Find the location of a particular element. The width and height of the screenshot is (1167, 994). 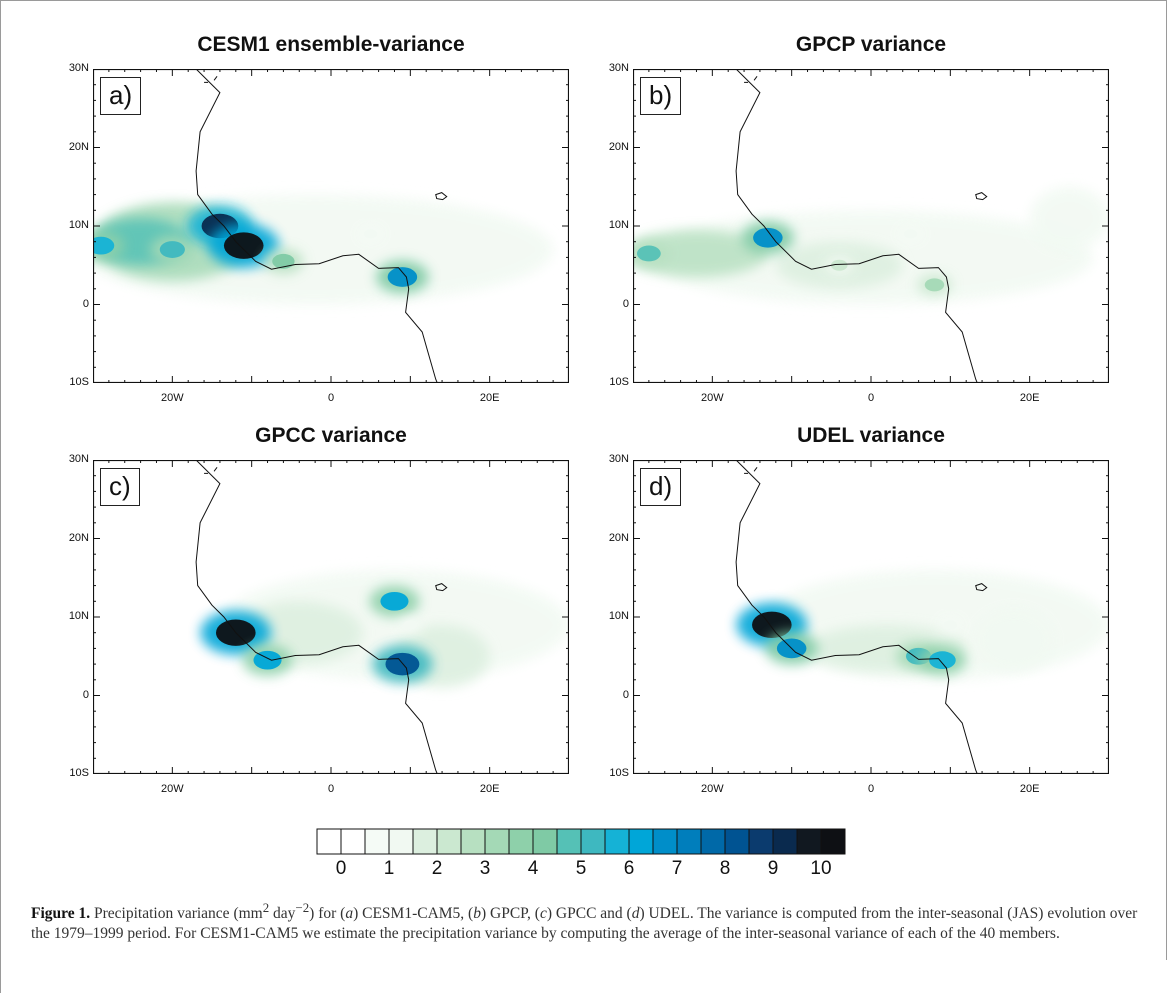

colorbar-label: 8 is located at coordinates (725, 868).